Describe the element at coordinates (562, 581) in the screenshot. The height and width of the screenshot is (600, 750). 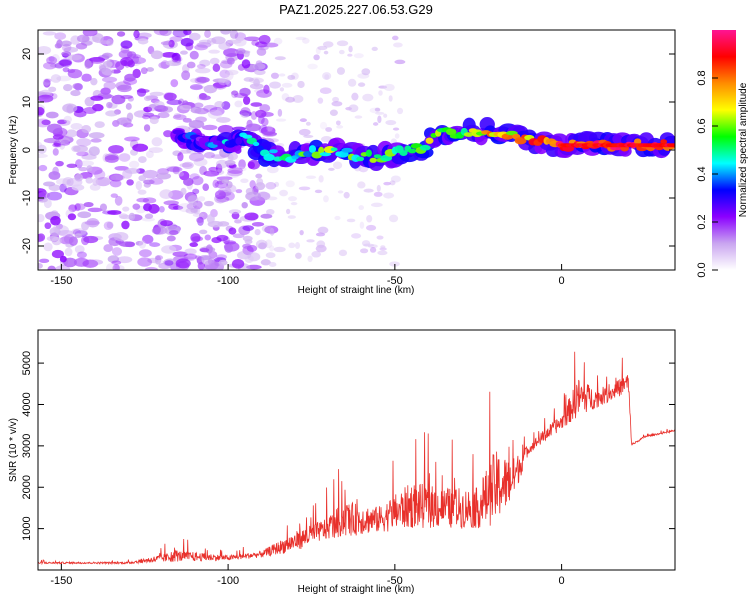
I see `x-tick-label: 0` at that location.